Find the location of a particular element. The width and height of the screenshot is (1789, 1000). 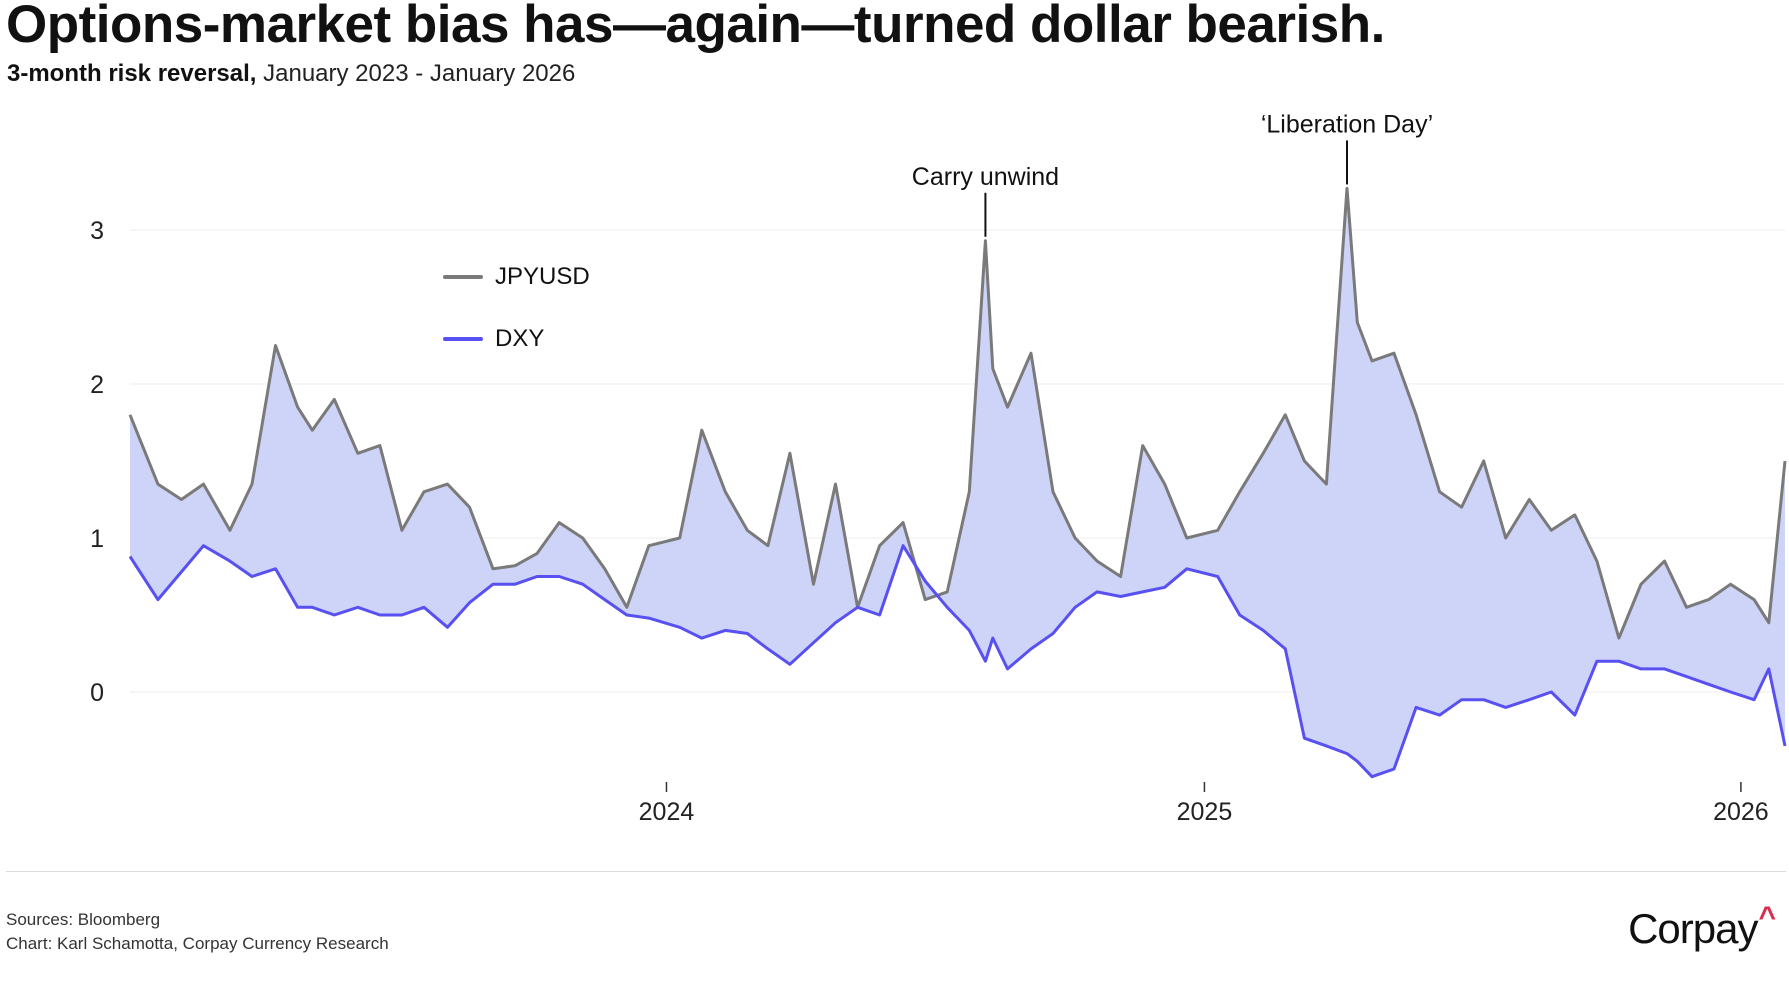

y-tick-label: 3 is located at coordinates (97, 231).